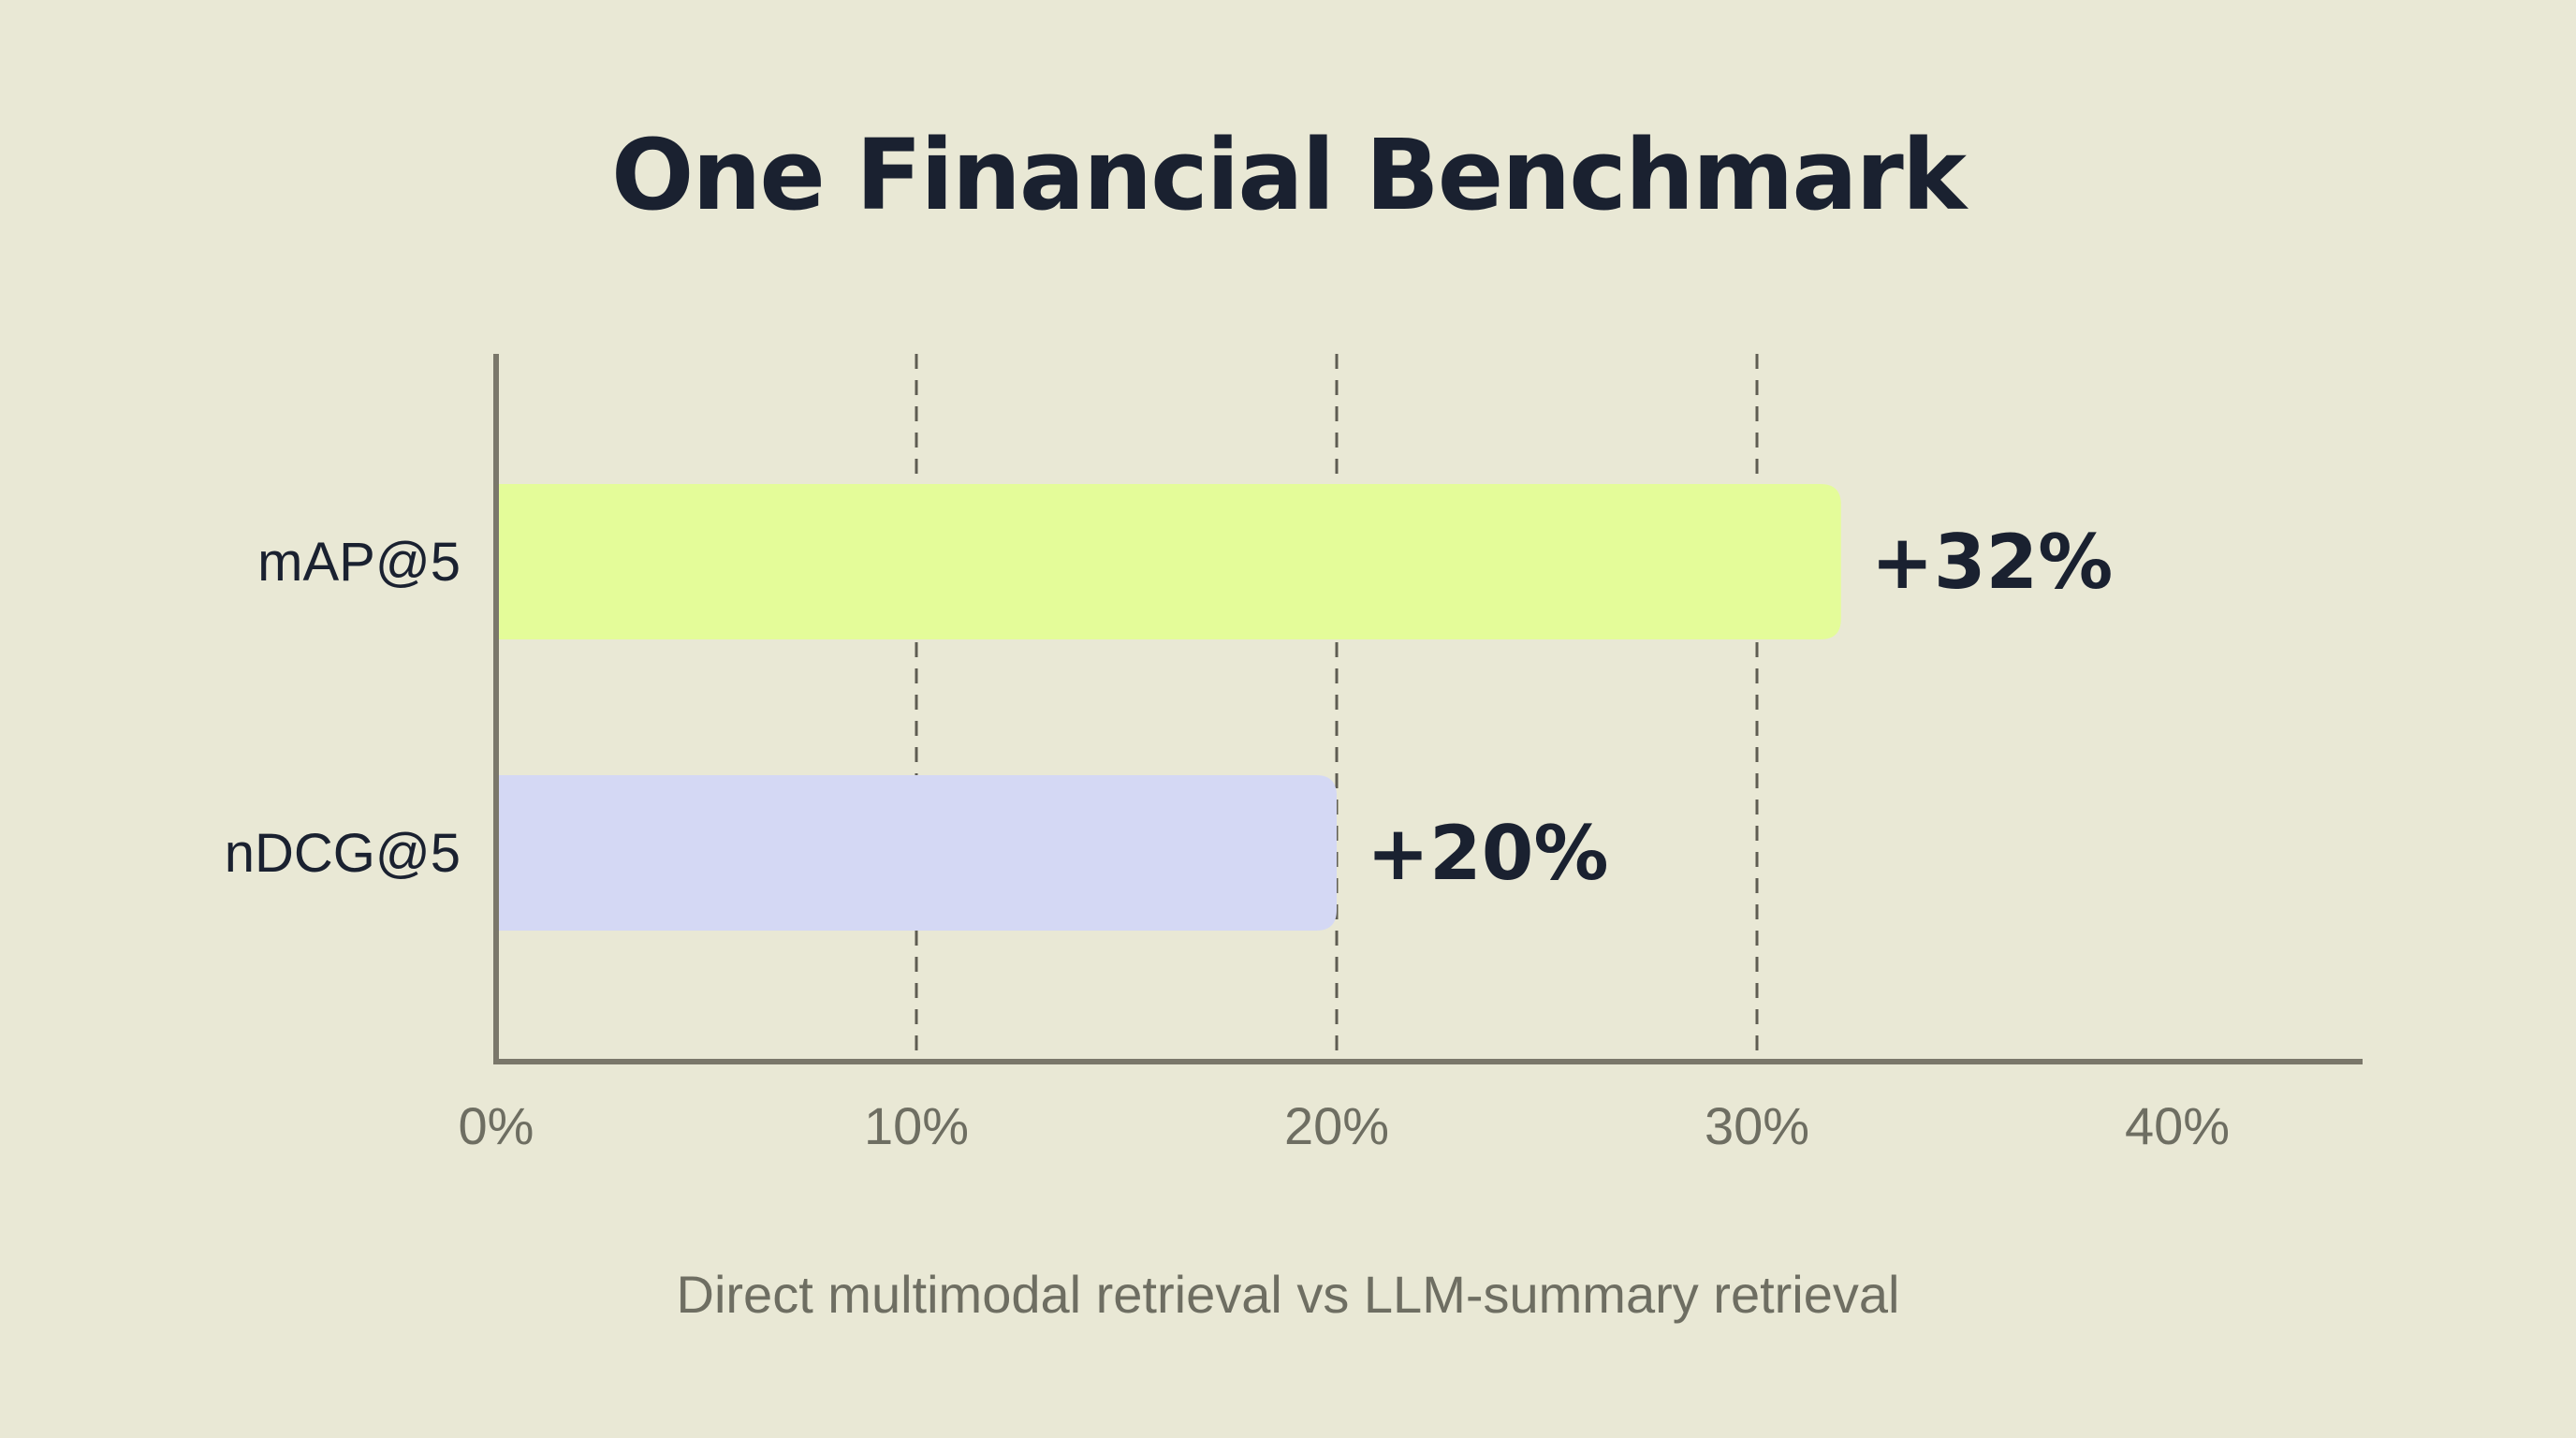  I want to click on chart-title: One Financial Benchmark, so click(1288, 175).